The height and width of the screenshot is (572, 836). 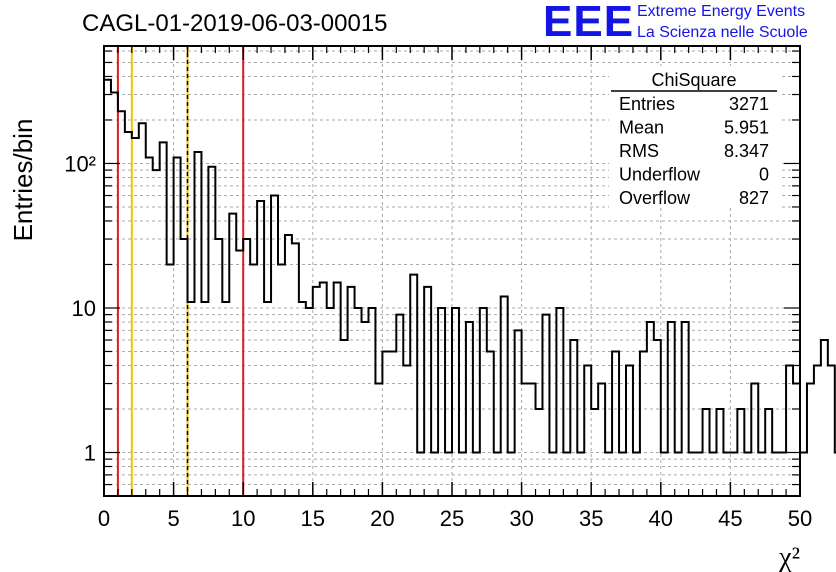 I want to click on x-tick-label: 0, so click(x=104, y=518).